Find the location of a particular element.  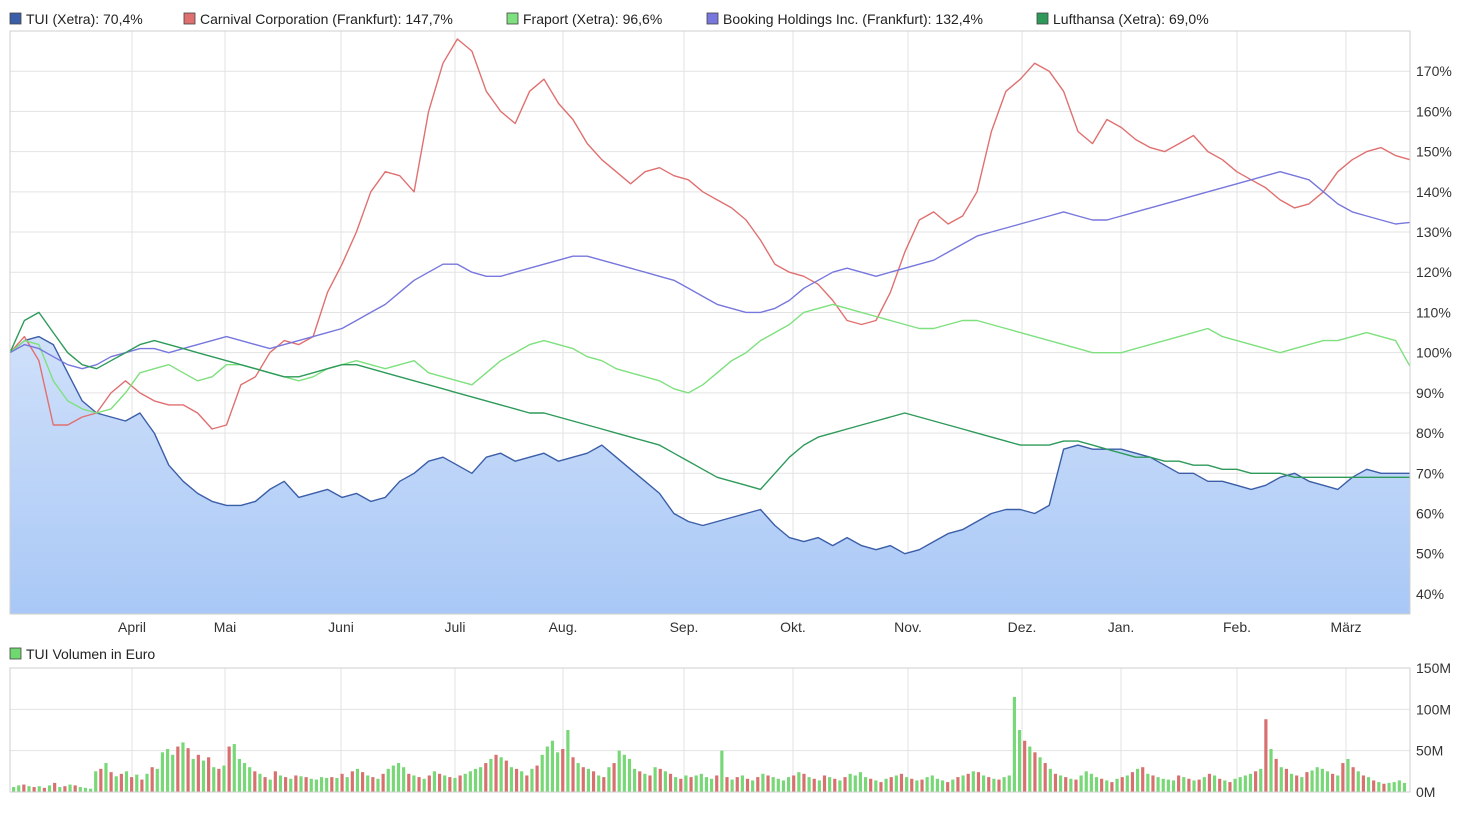

x-tick-label-juli: Juli is located at coordinates (454, 627).